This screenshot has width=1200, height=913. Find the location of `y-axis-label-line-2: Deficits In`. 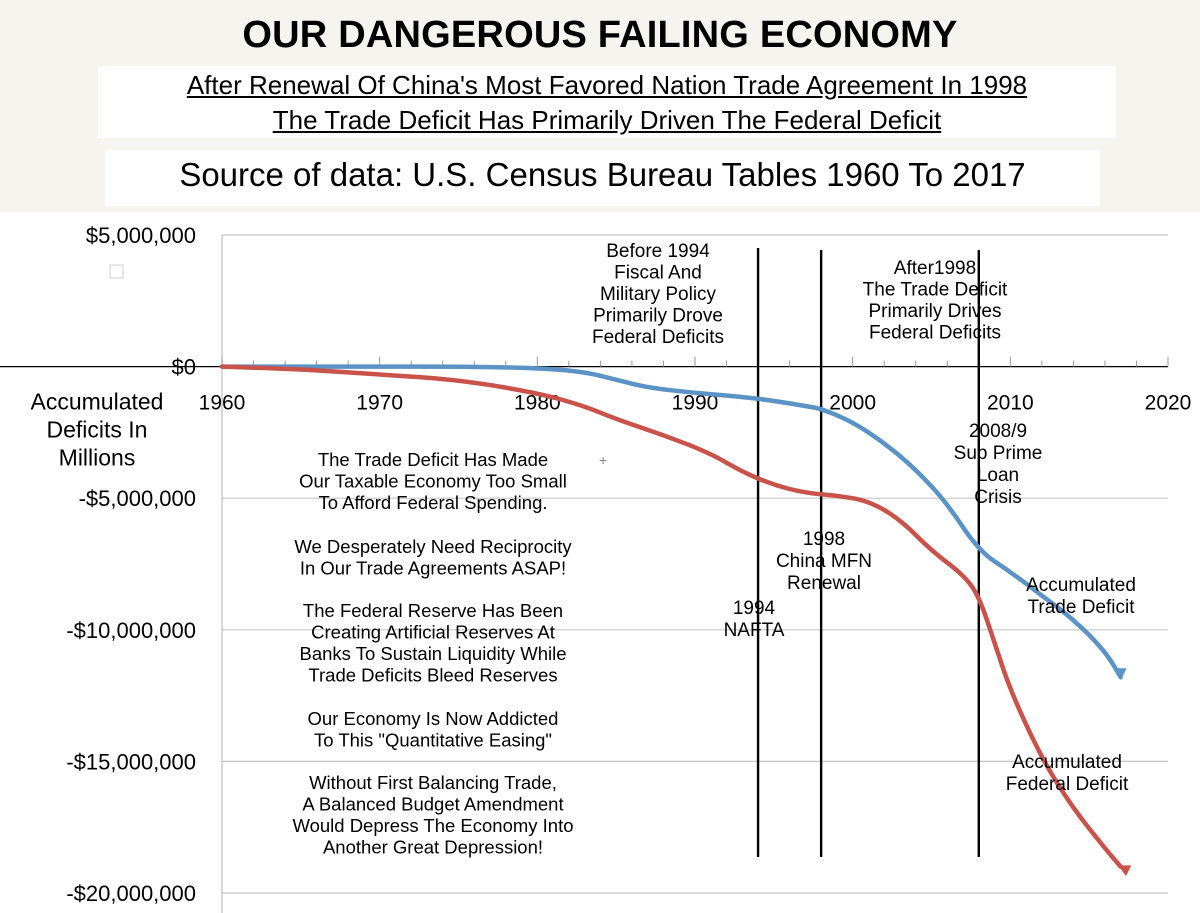

y-axis-label-line-2: Deficits In is located at coordinates (97, 430).